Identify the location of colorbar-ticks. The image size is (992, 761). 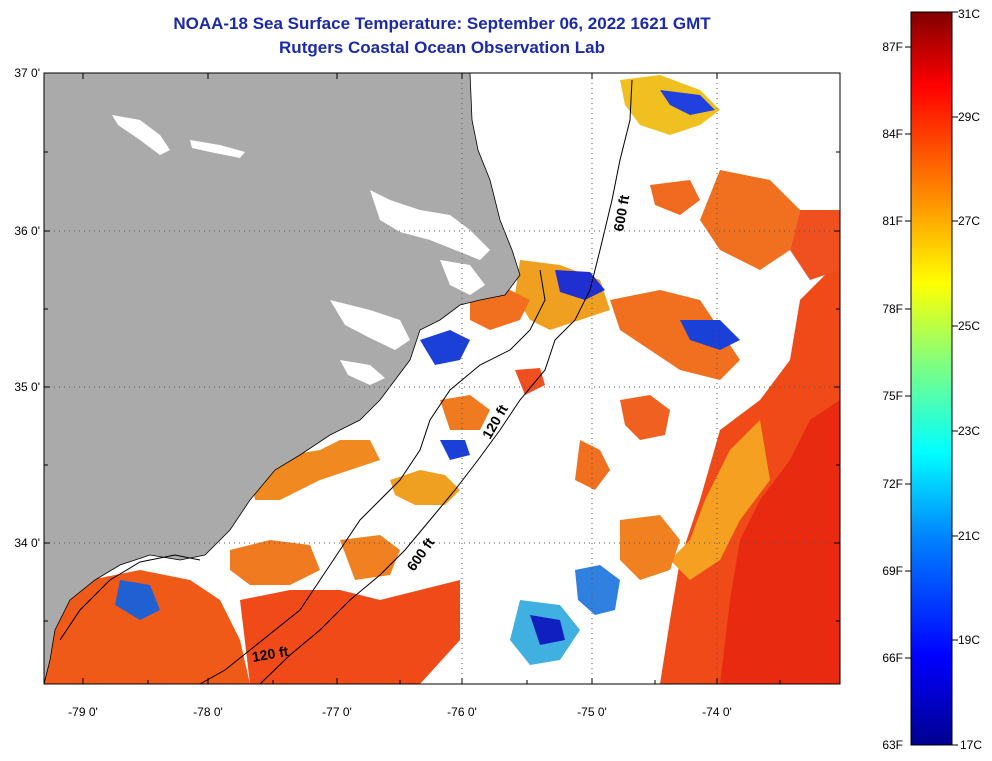
(931, 378).